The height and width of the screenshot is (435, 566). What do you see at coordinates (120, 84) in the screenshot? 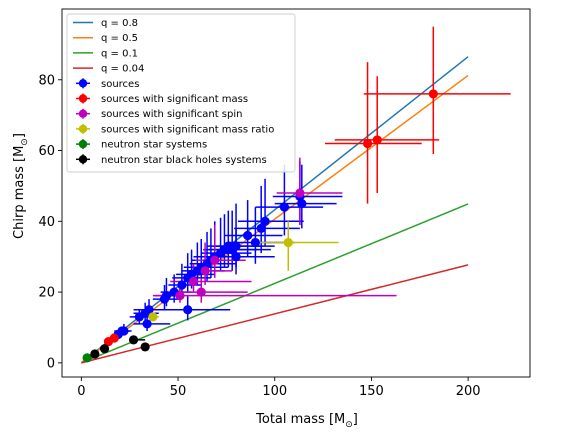
I see `legend-label-series-0: sources` at bounding box center [120, 84].